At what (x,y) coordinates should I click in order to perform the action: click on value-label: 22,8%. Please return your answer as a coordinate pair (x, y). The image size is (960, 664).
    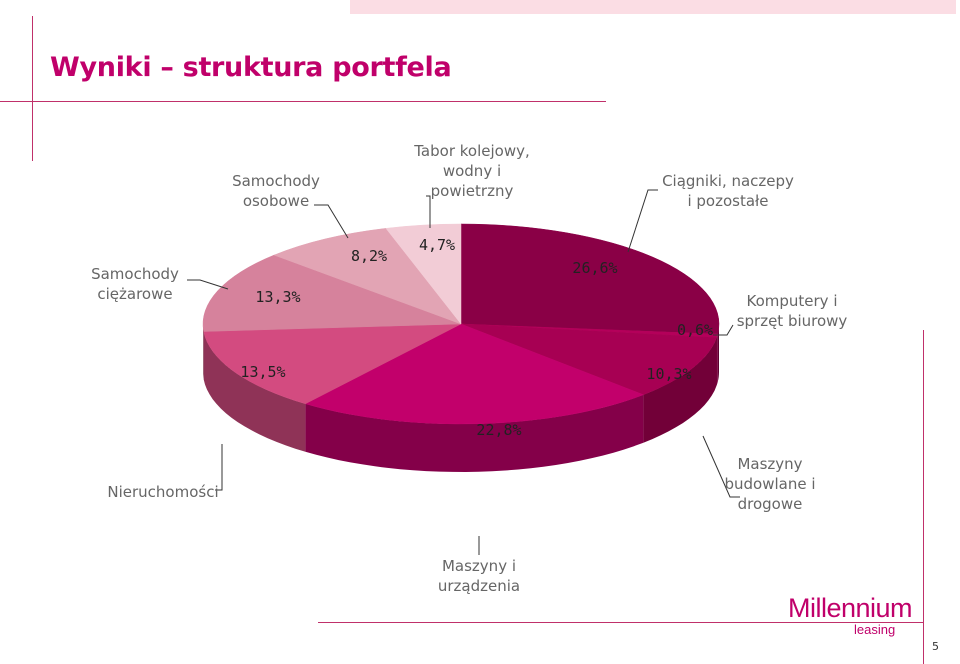
    Looking at the image, I should click on (498, 430).